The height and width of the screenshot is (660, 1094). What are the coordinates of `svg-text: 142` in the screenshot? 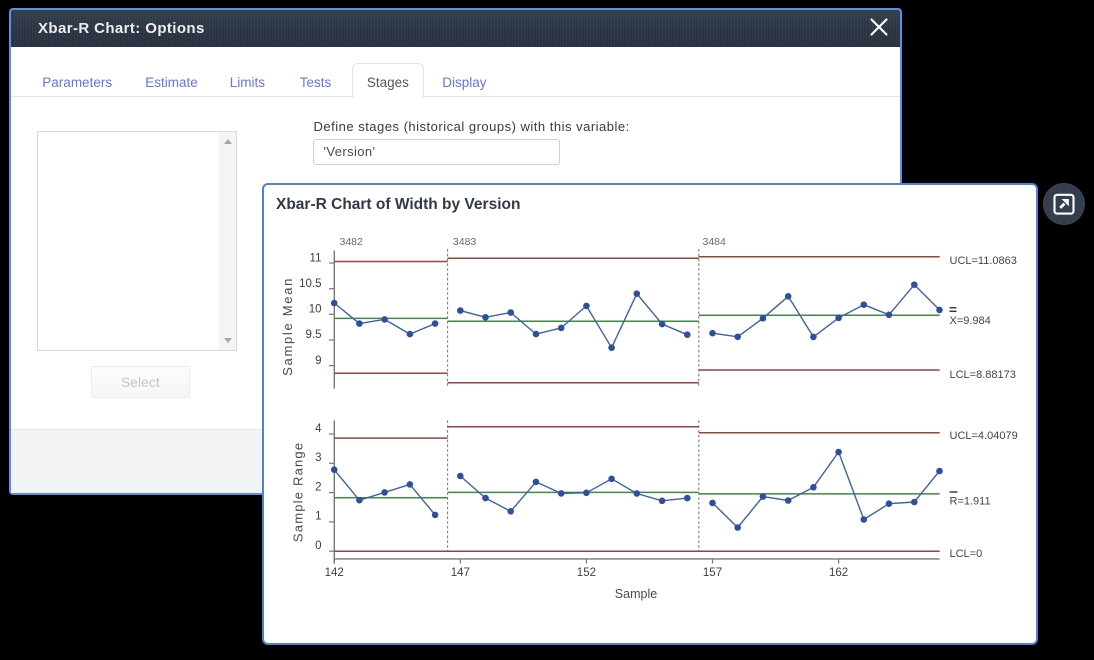 It's located at (334, 573).